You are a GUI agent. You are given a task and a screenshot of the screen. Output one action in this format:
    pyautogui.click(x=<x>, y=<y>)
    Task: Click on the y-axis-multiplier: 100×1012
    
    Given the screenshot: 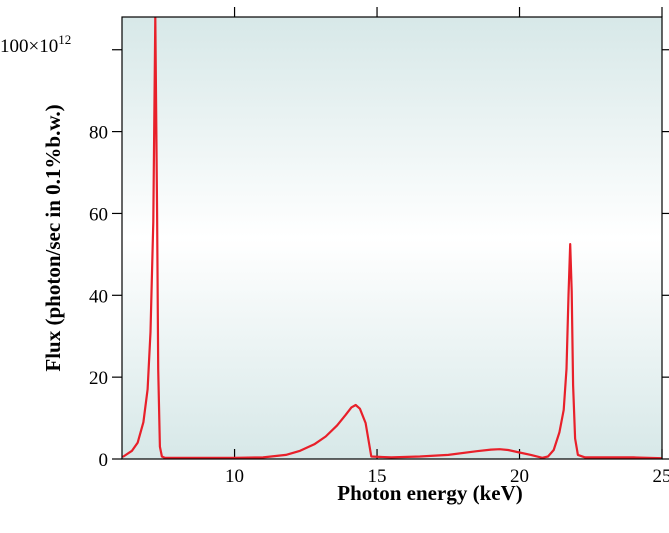 What is the action you would take?
    pyautogui.click(x=35, y=44)
    